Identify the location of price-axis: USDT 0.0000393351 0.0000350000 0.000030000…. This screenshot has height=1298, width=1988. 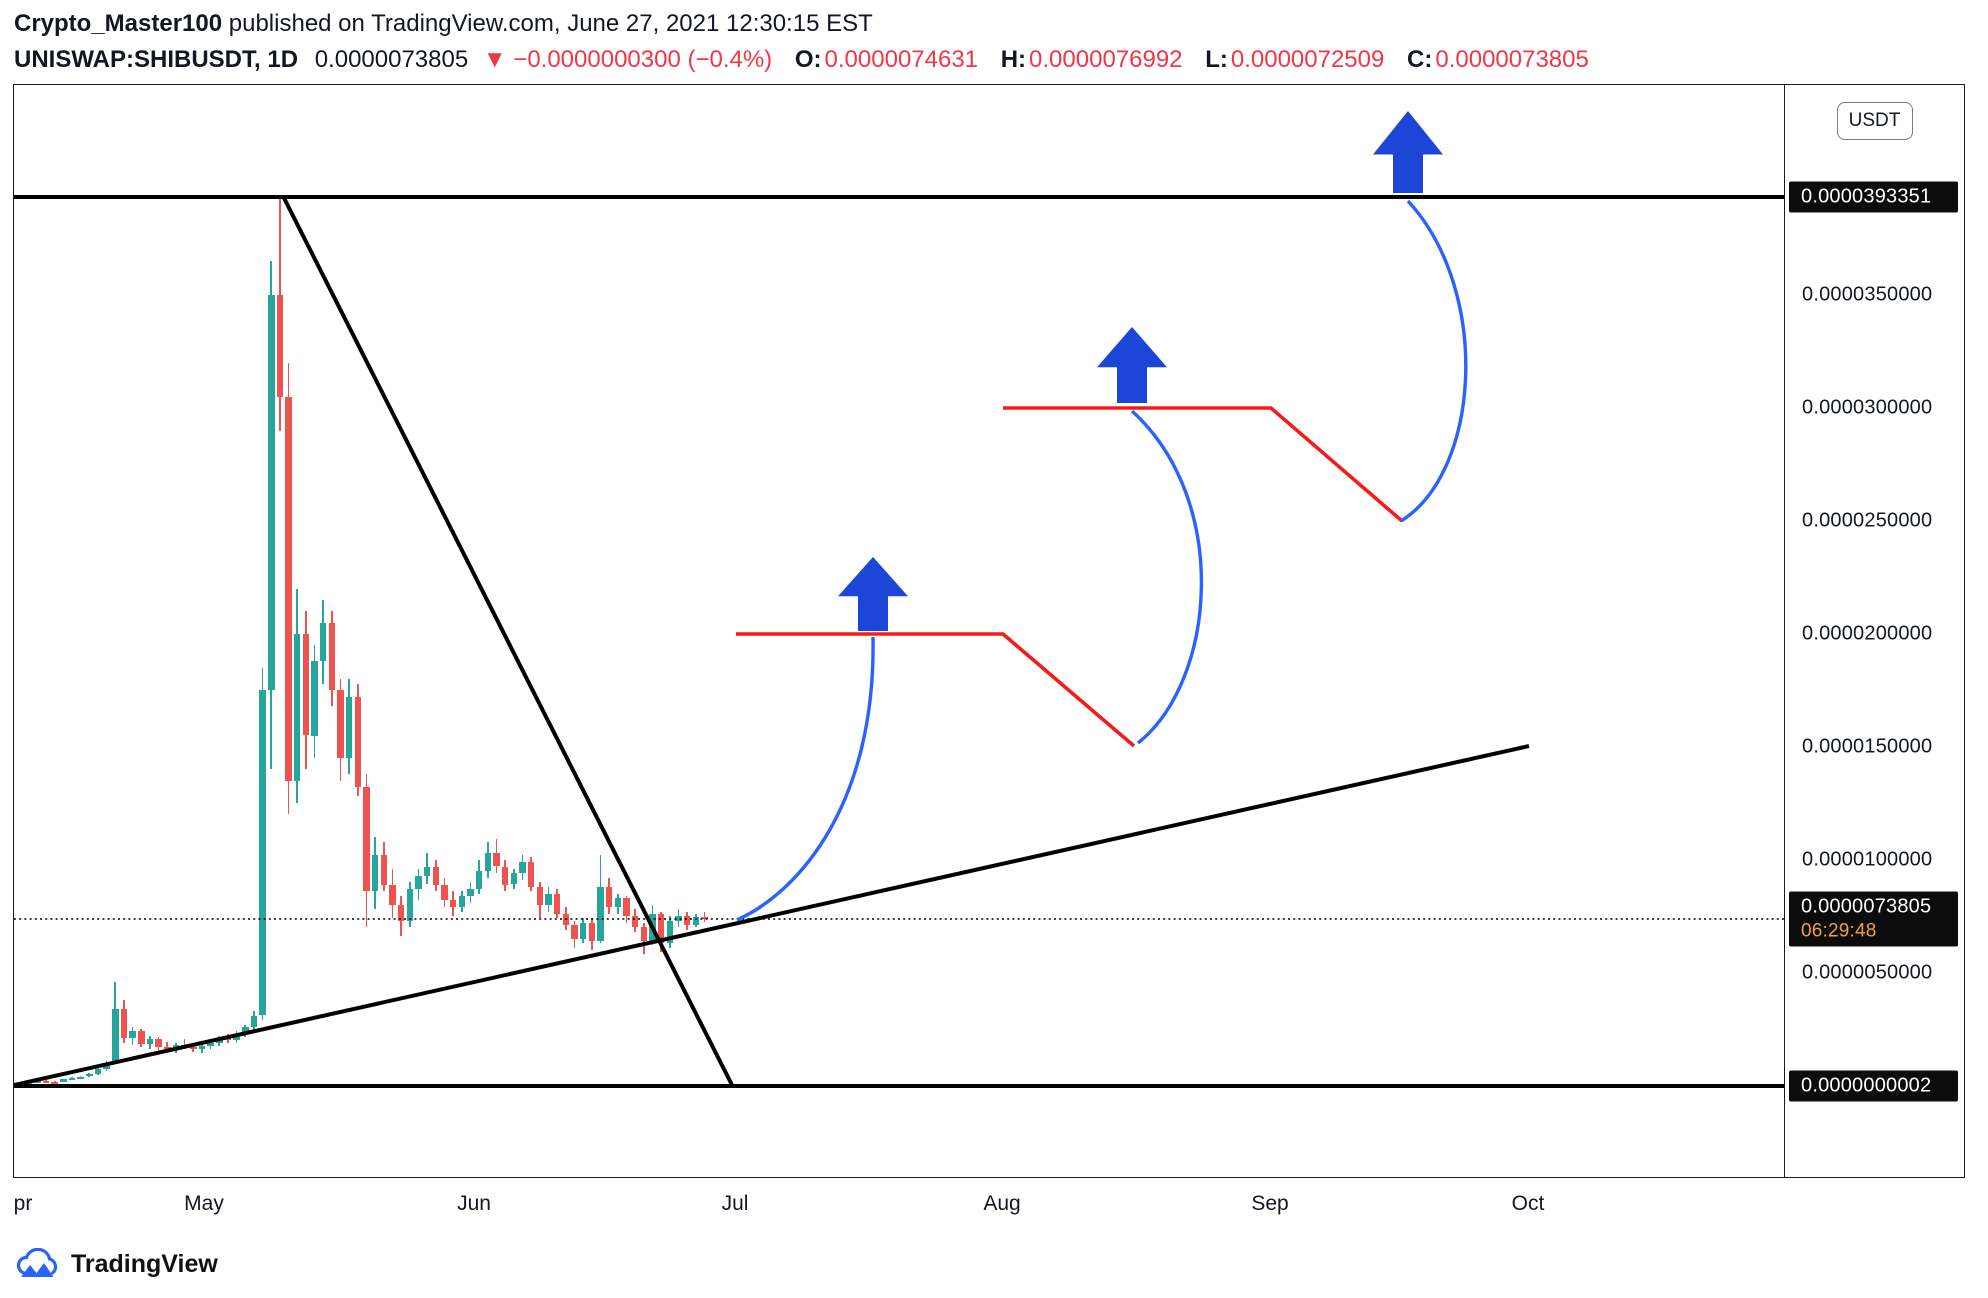
(1874, 631).